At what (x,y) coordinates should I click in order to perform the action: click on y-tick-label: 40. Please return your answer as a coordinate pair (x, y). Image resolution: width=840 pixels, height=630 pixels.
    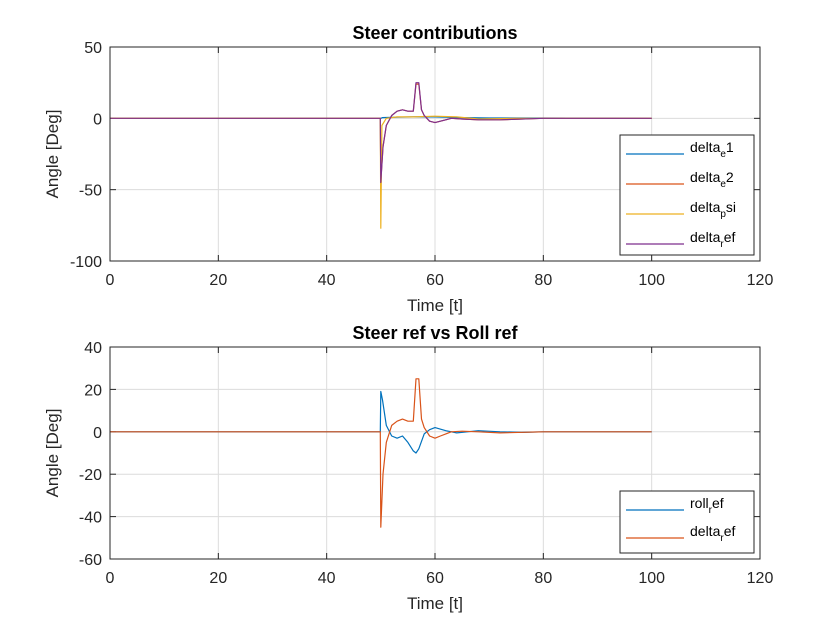
    Looking at the image, I should click on (93, 348).